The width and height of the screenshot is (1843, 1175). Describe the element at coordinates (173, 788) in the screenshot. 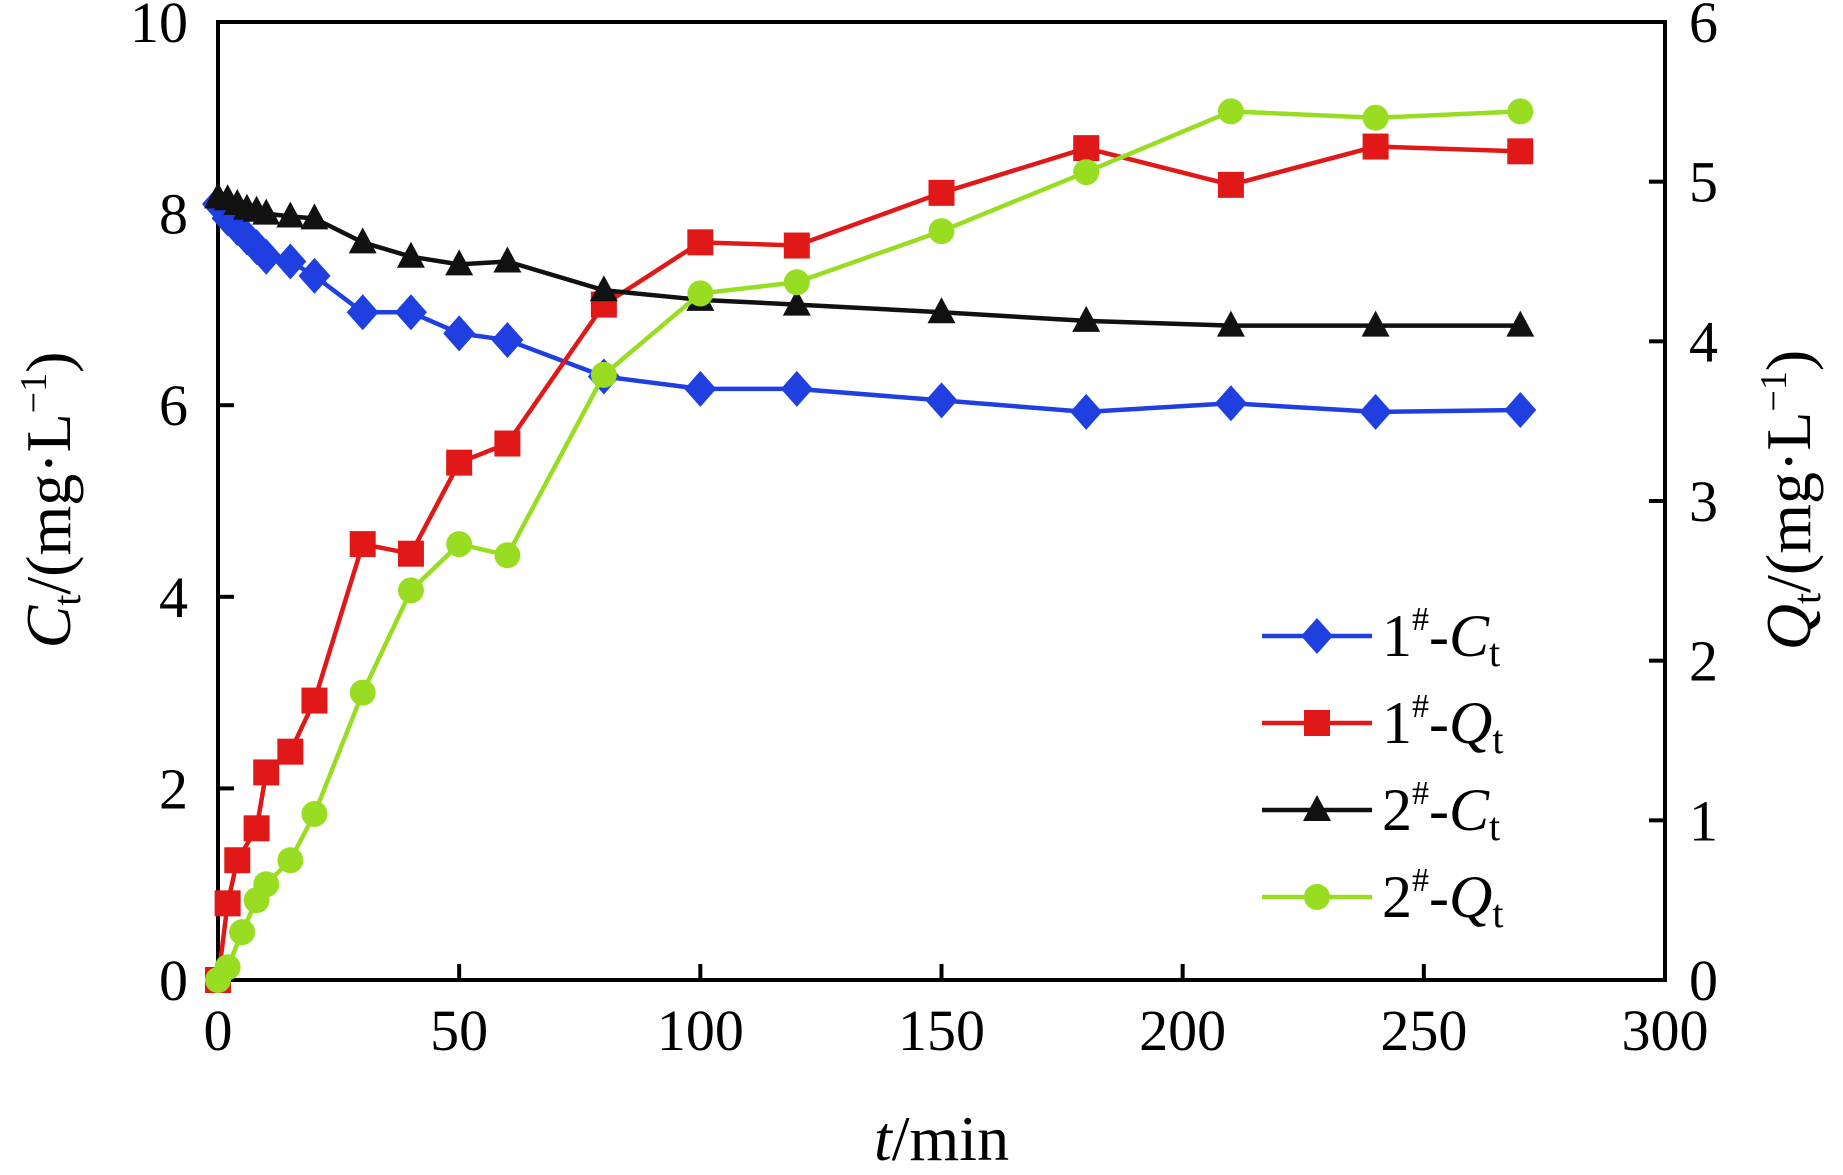

I see `y-left-tick-label: 2` at that location.